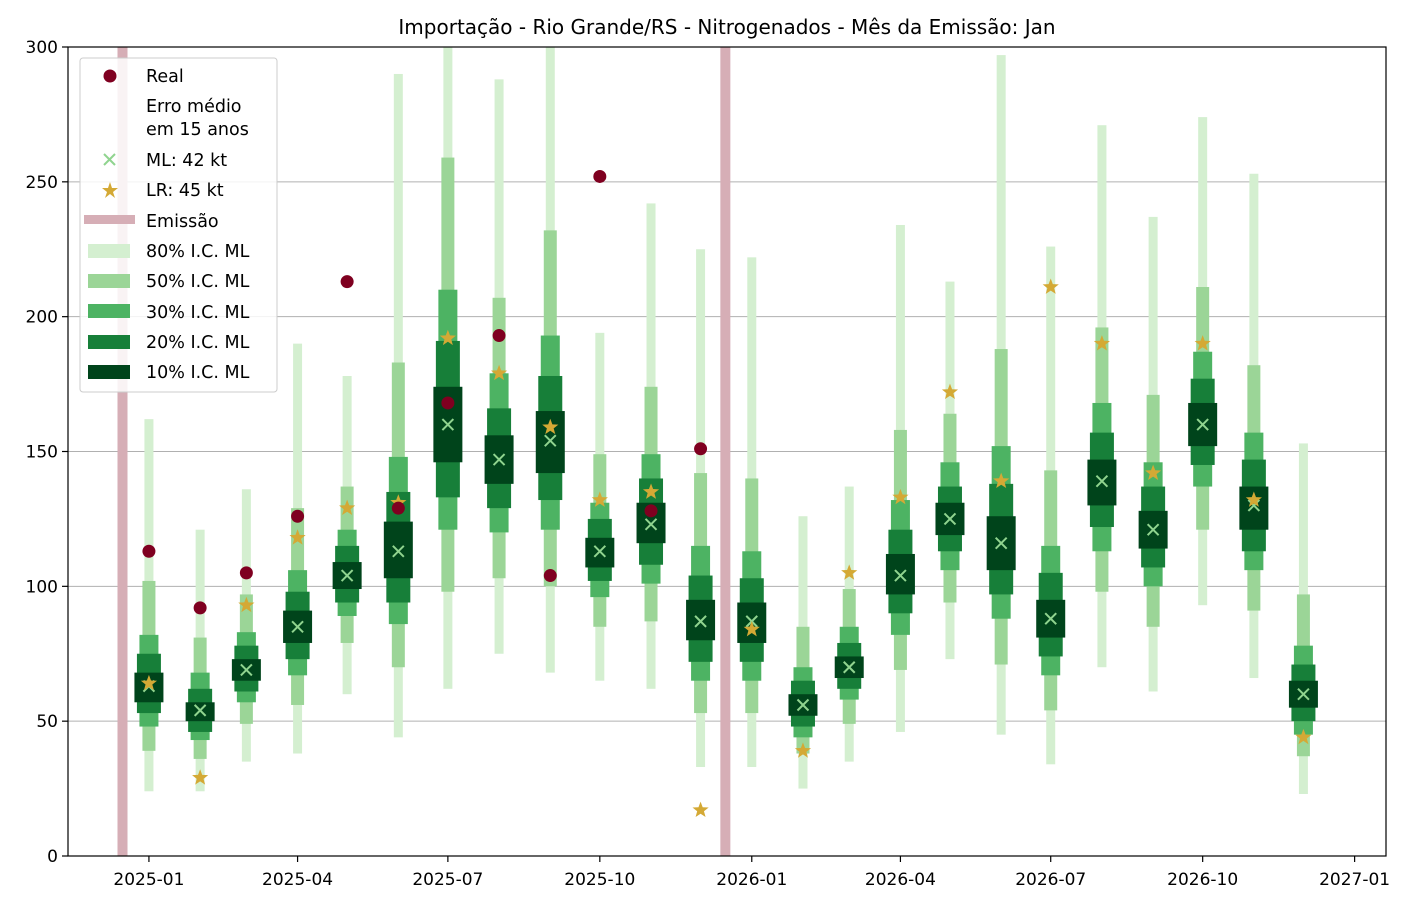  Describe the element at coordinates (42, 318) in the screenshot. I see `y-tick-label-200: 200` at that location.